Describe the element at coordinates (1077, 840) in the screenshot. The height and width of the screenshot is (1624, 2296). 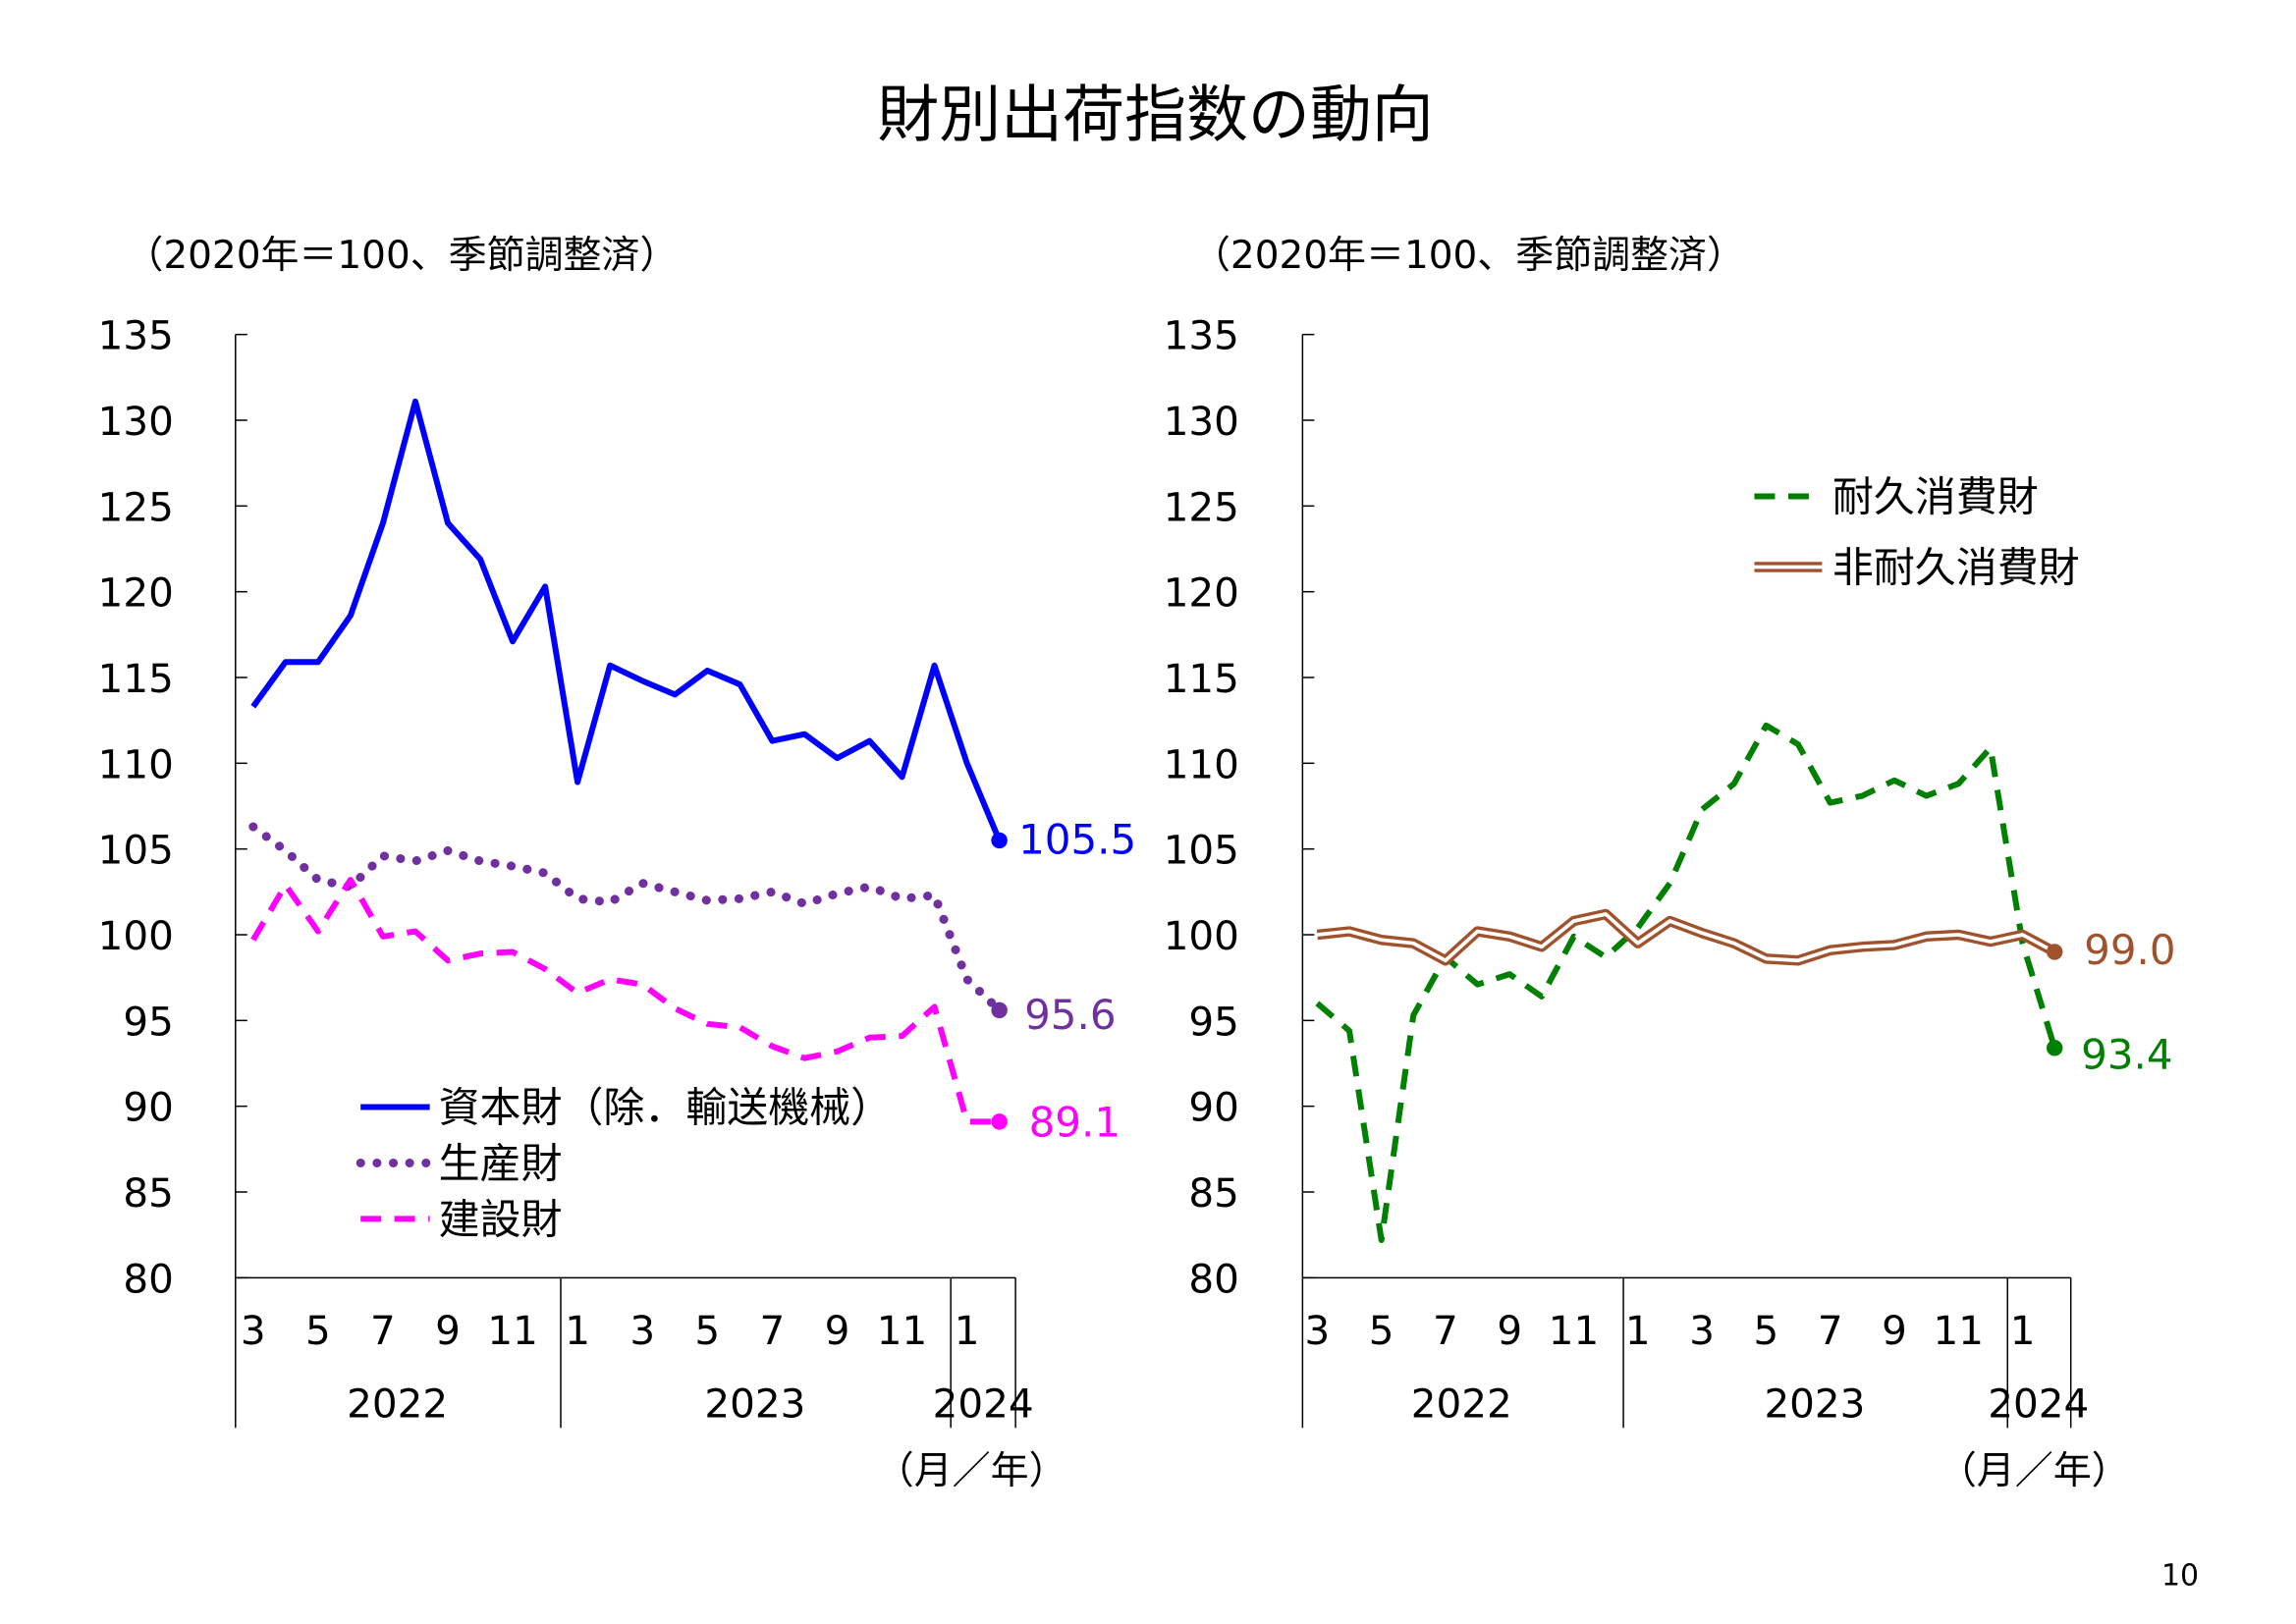
I see `series-0-end-label: 105.5` at that location.